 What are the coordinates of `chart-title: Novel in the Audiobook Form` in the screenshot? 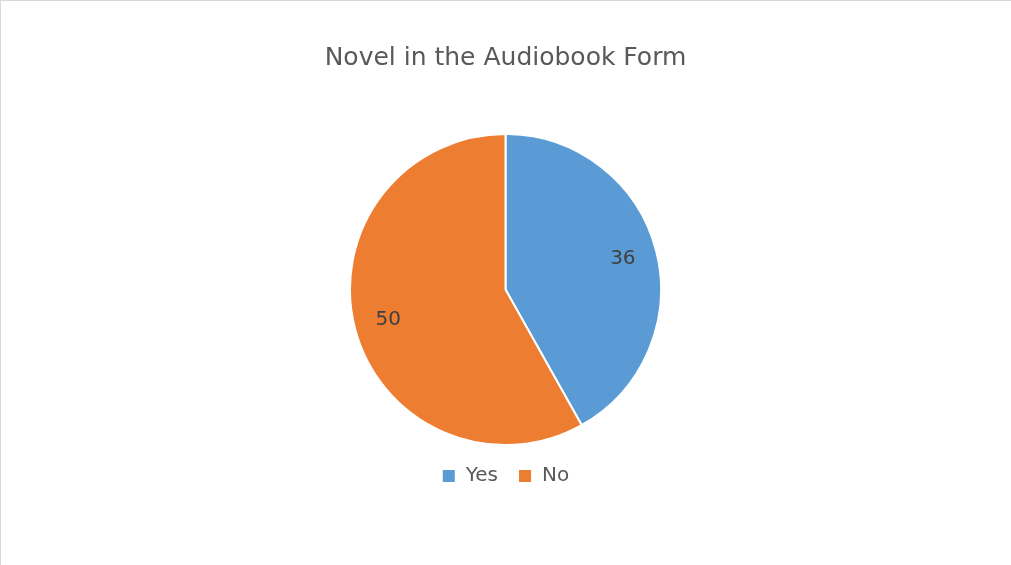 It's located at (505, 56).